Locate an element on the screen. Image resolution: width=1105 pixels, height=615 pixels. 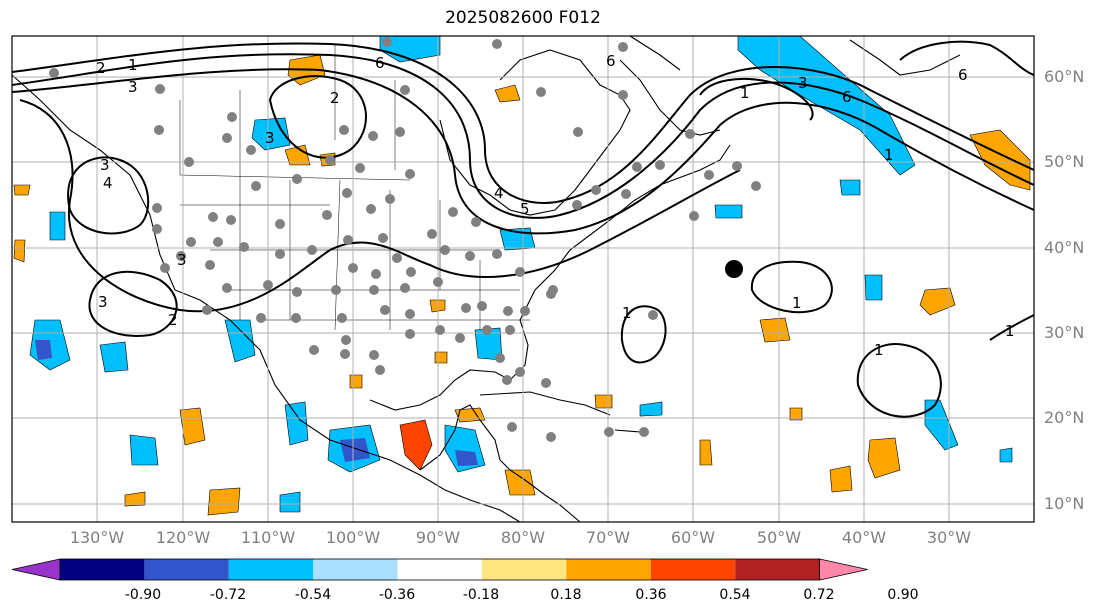
colorbar-extend-min is located at coordinates (36, 569).